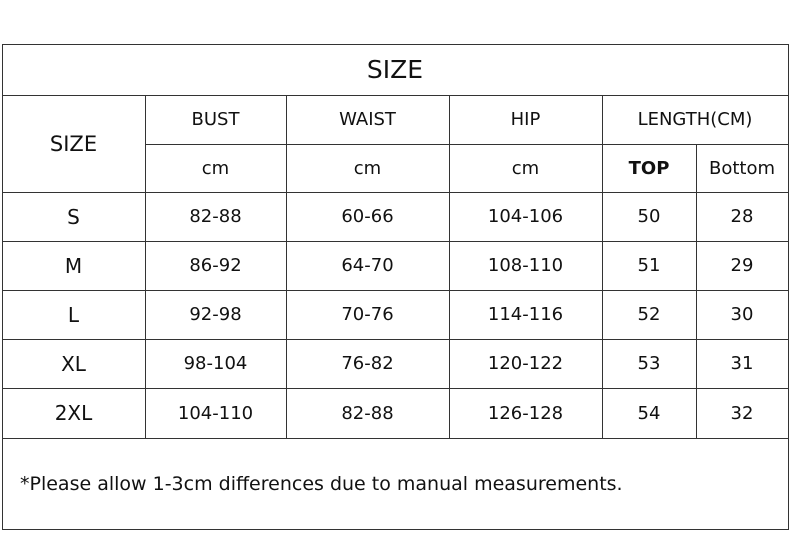  What do you see at coordinates (73, 314) in the screenshot?
I see `size-label: L` at bounding box center [73, 314].